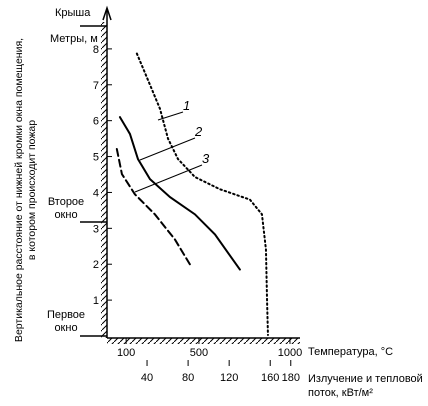 The height and width of the screenshot is (406, 428). Describe the element at coordinates (188, 378) in the screenshot. I see `x2-tick-label: 80` at that location.